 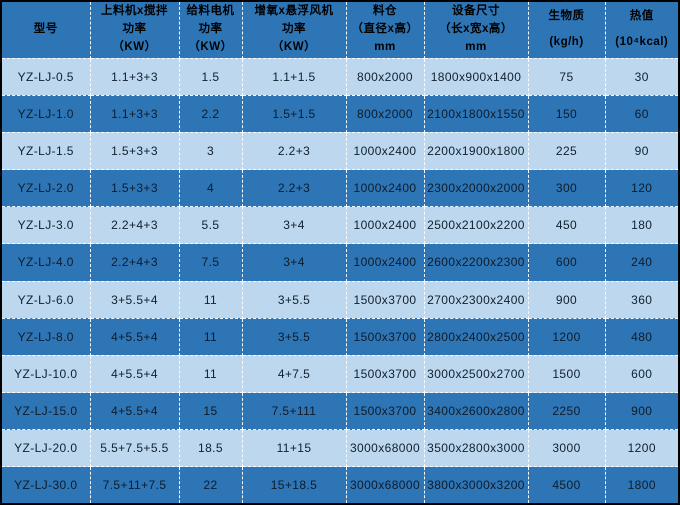 I want to click on cell-feeder-mixer-power: 3+5.5+4, so click(x=134, y=299).